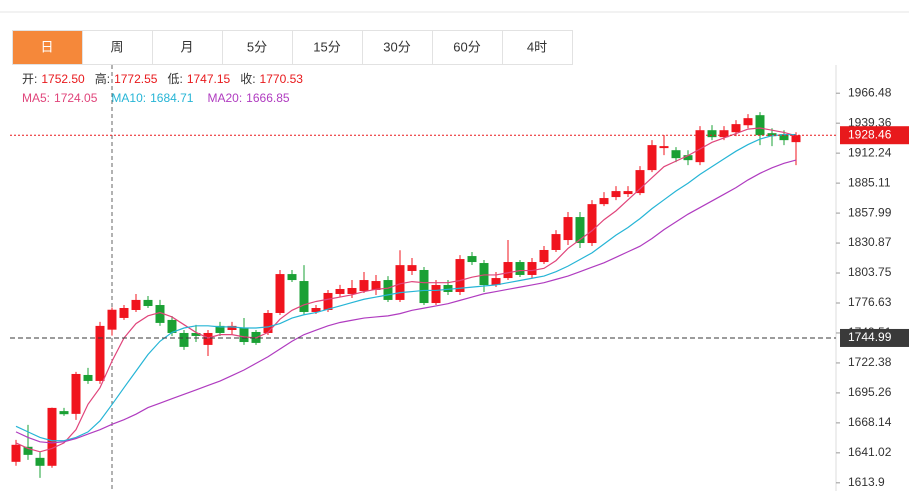 This screenshot has height=491, width=909. Describe the element at coordinates (63, 79) in the screenshot. I see `legend-value: 1752.50` at that location.